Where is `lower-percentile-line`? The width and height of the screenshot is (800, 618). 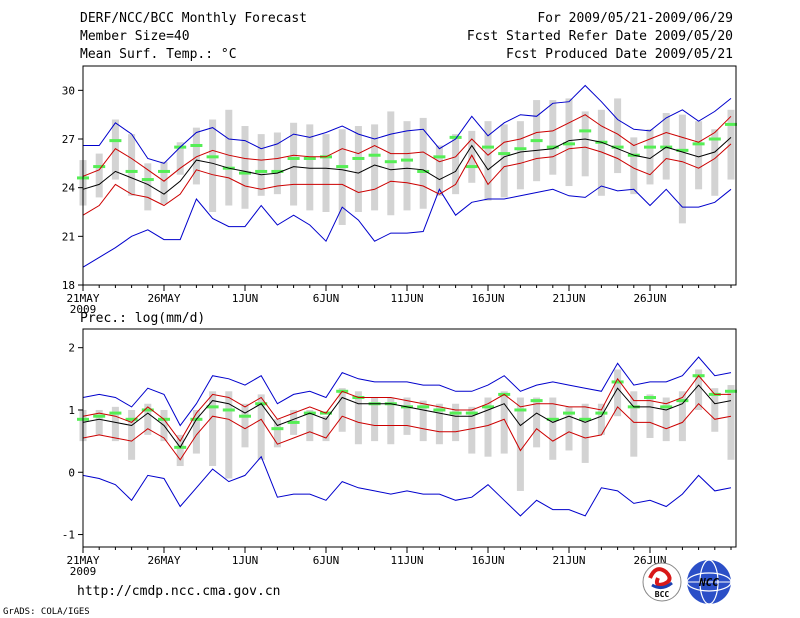
lower-percentile-line is located at coordinates (407, 431).